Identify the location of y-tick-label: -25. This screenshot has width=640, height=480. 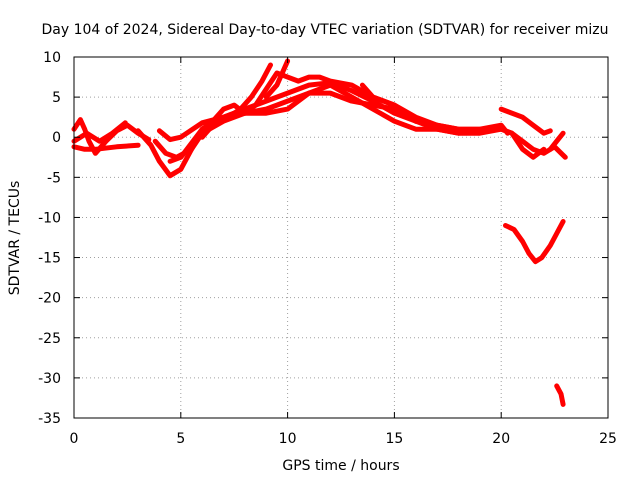
(49, 339).